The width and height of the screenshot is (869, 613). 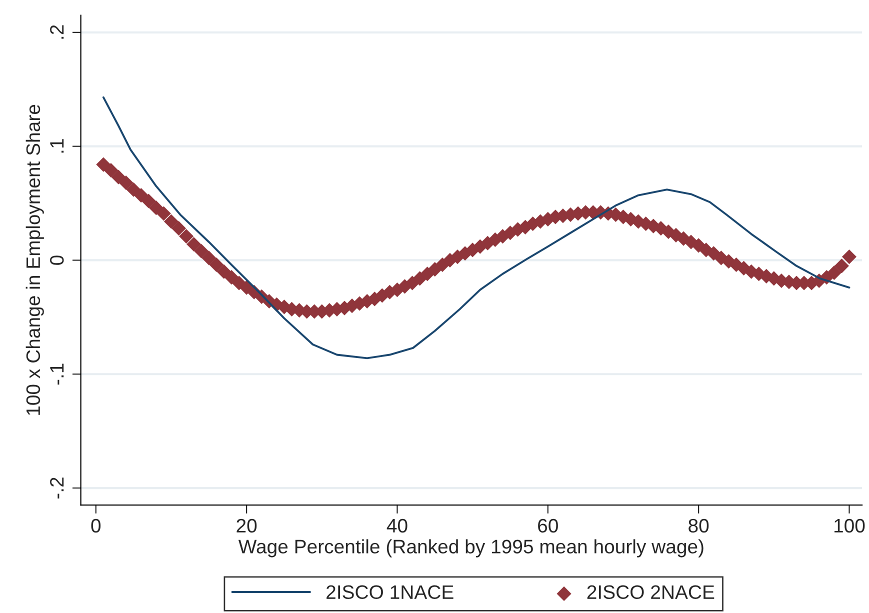 What do you see at coordinates (397, 525) in the screenshot?
I see `x-tick-label: 40` at bounding box center [397, 525].